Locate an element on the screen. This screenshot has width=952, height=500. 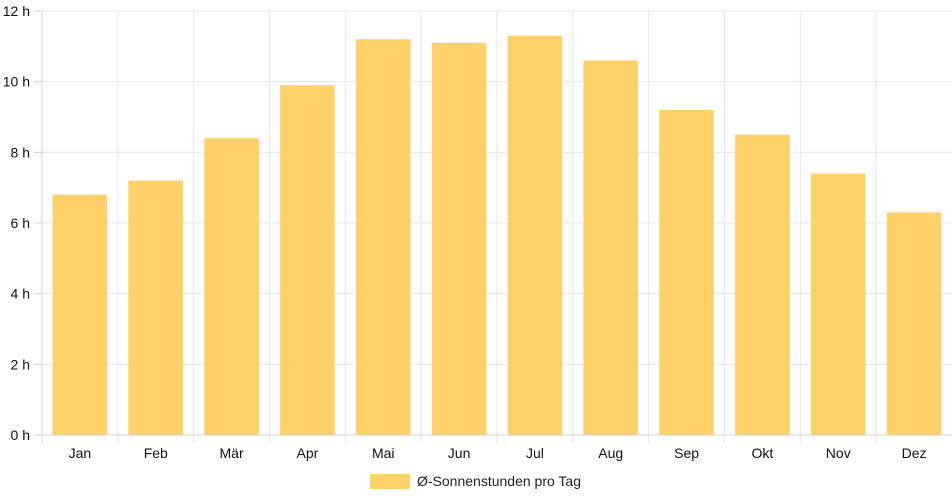
x-tick-label: Dez is located at coordinates (914, 453).